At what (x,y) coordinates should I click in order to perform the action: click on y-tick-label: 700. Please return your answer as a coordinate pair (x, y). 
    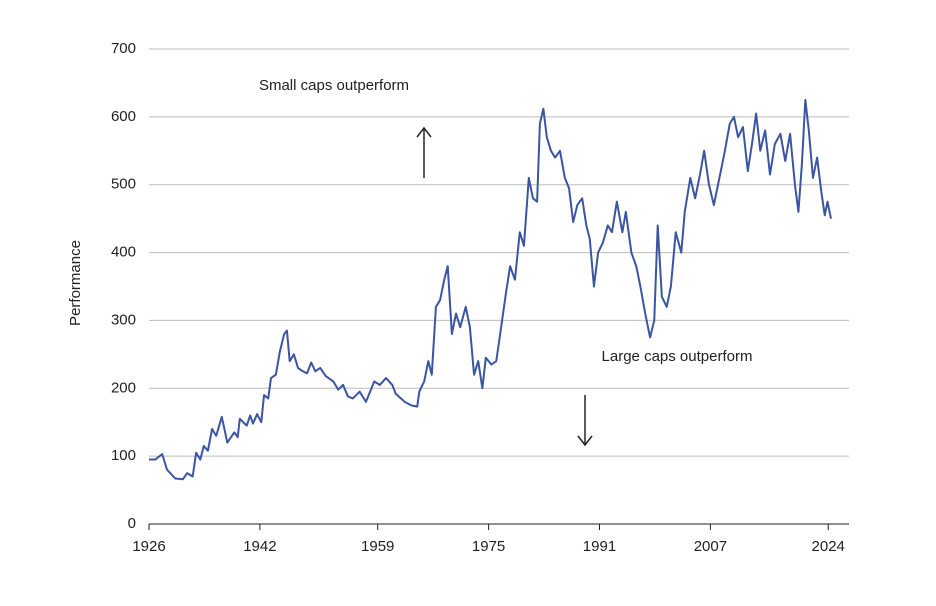
    Looking at the image, I should click on (123, 48).